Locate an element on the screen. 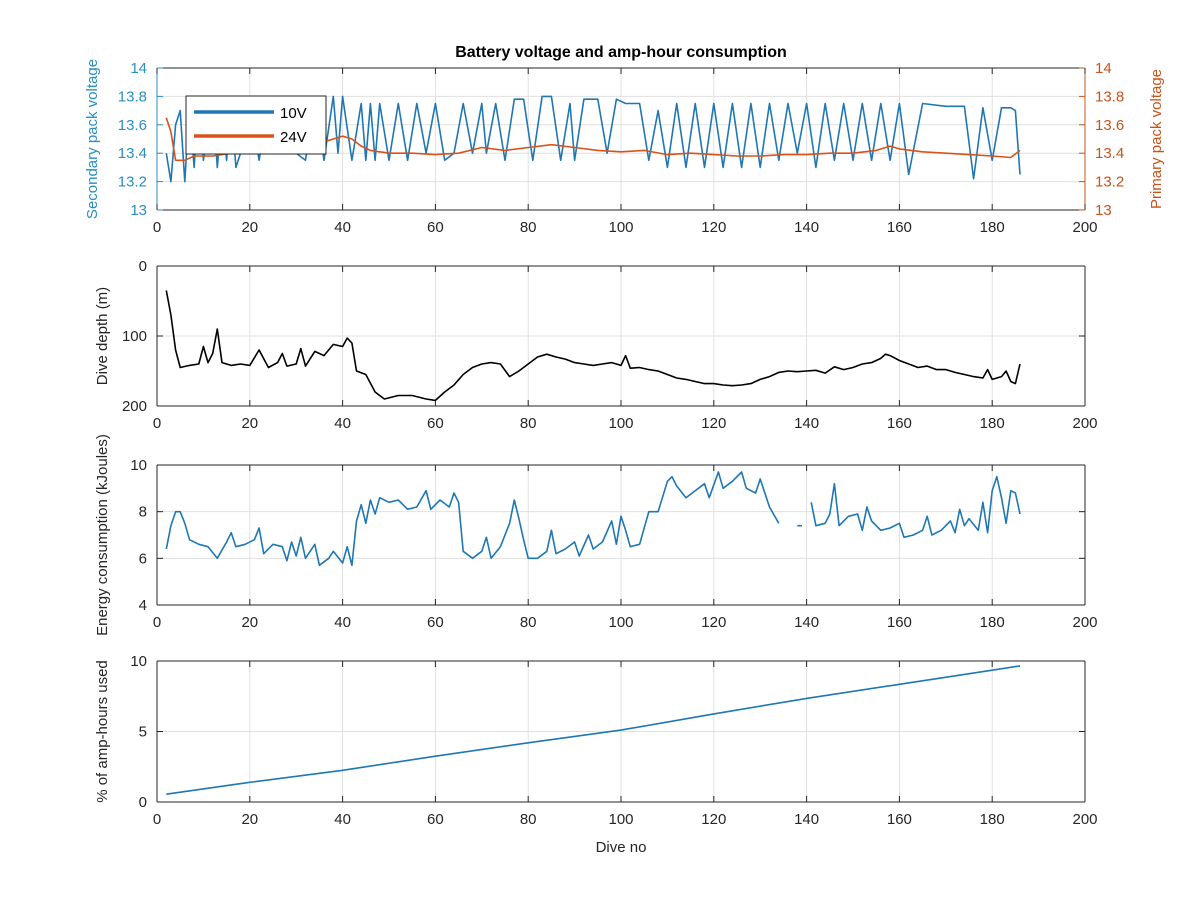 This screenshot has width=1200, height=900. y-tick-label-right: 13.8 is located at coordinates (1109, 96).